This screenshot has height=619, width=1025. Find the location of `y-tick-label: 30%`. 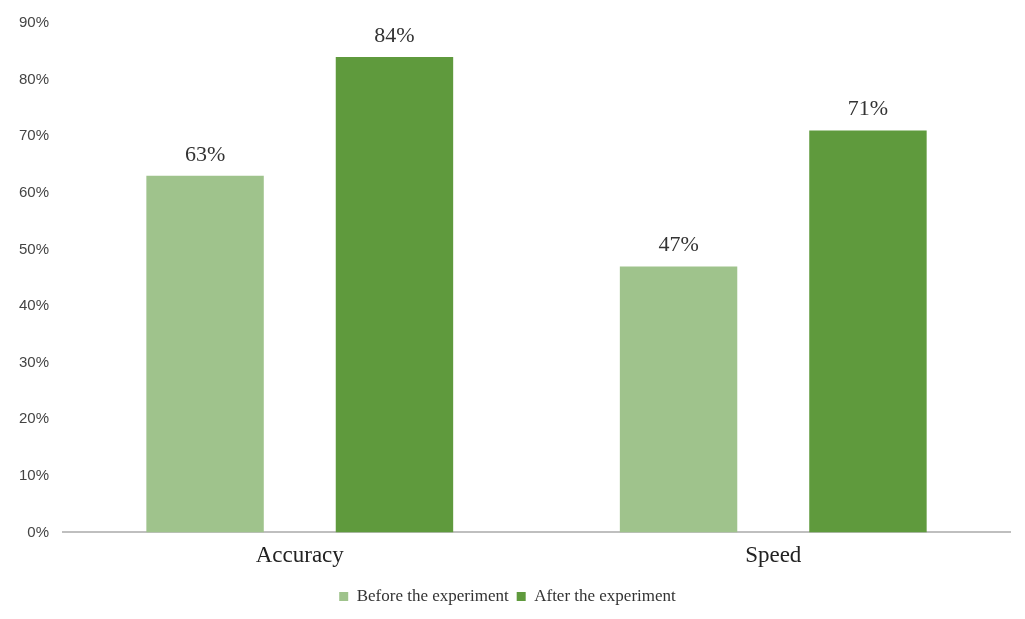

y-tick-label: 30% is located at coordinates (34, 361).